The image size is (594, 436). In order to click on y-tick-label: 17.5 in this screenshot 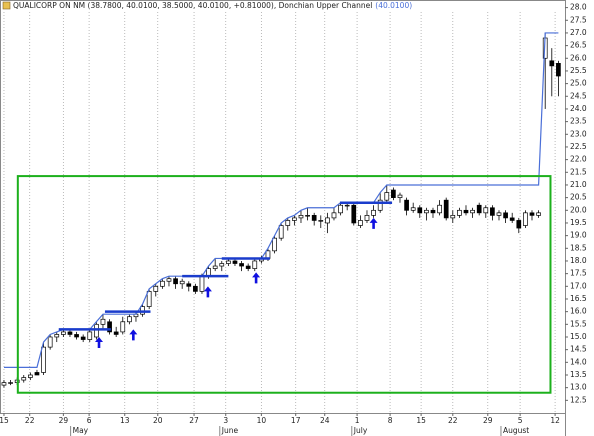, I will do `click(578, 273)`.